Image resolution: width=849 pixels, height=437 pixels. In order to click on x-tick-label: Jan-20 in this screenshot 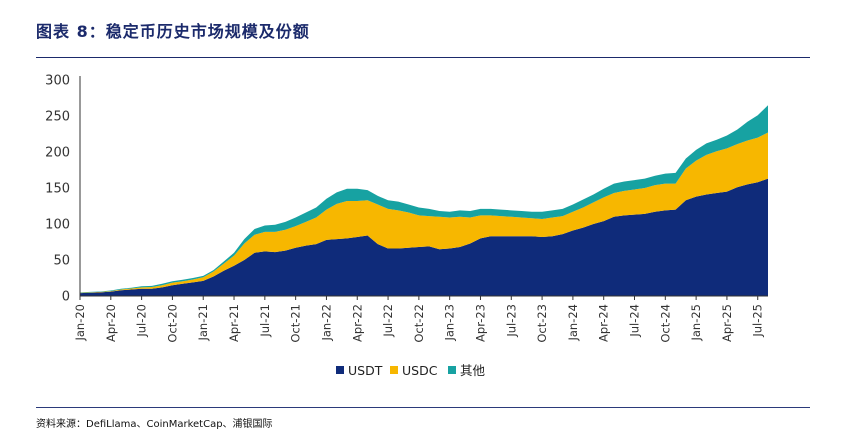, I will do `click(80, 323)`.